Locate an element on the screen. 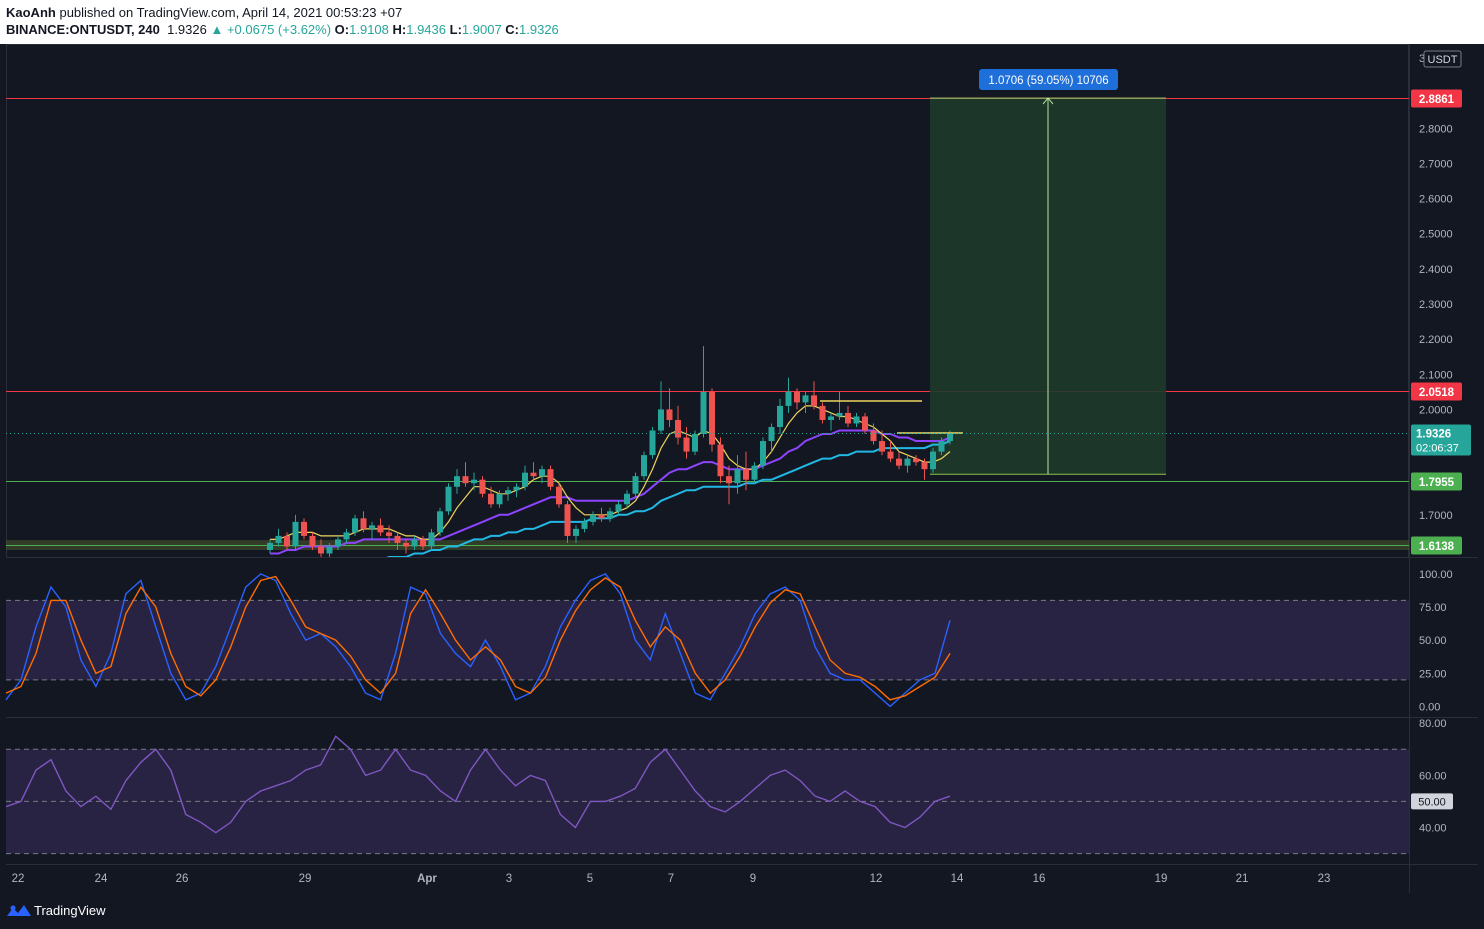 Image resolution: width=1484 pixels, height=929 pixels. symbol-label: BINANCE:ONTUSDT, 240 is located at coordinates (83, 29).